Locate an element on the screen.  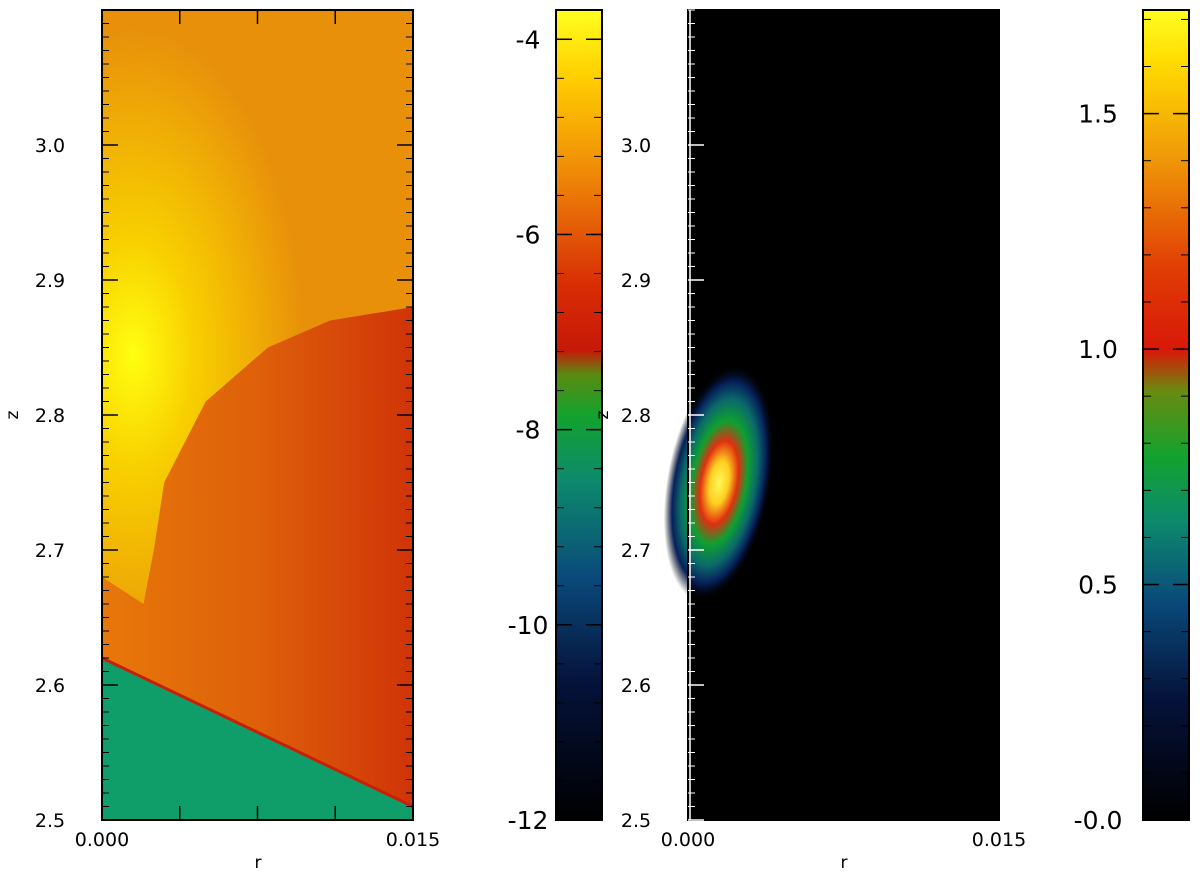
p2-xlabel: r is located at coordinates (844, 863).